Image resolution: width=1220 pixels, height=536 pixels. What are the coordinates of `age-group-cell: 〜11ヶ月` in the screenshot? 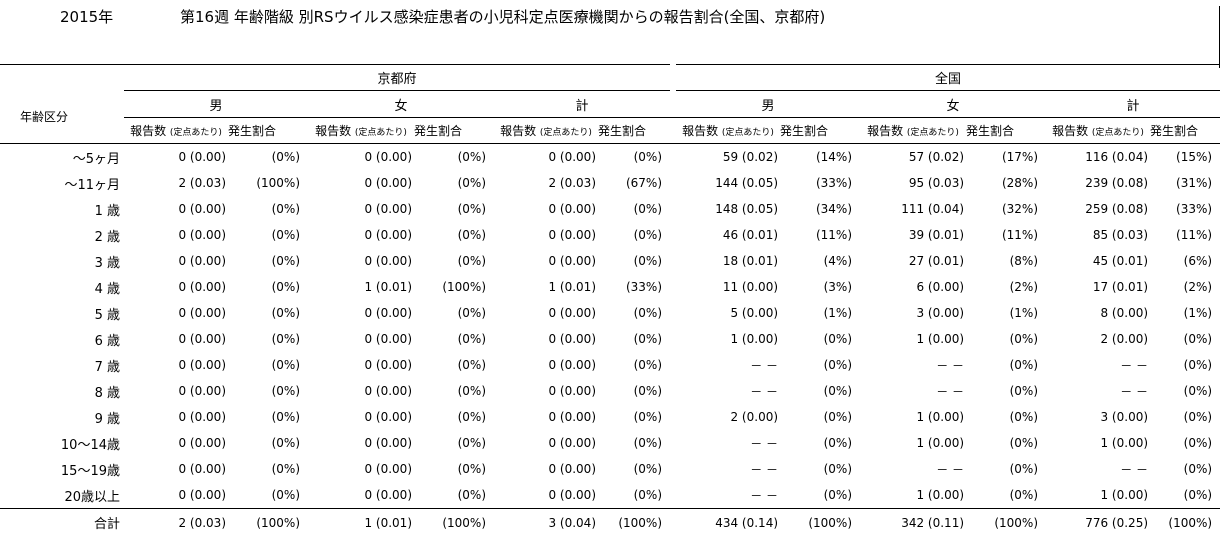 It's located at (62, 183).